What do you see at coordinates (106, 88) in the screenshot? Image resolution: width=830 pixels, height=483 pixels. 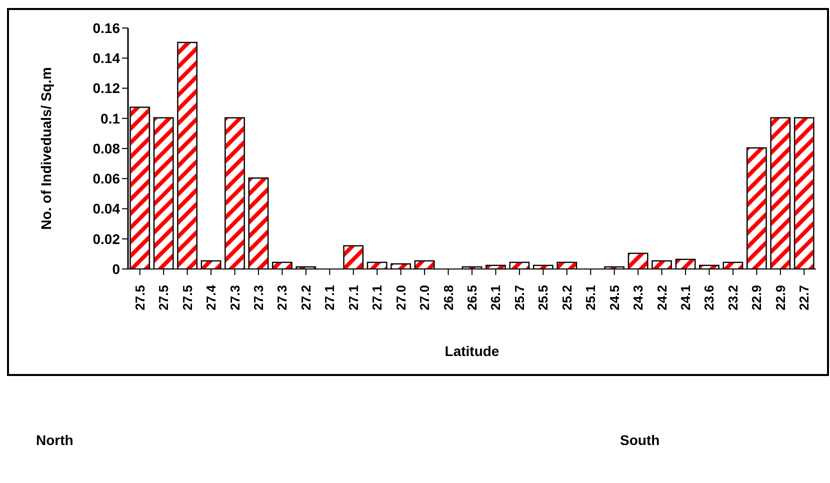 I see `y-tick-label: 0.12` at bounding box center [106, 88].